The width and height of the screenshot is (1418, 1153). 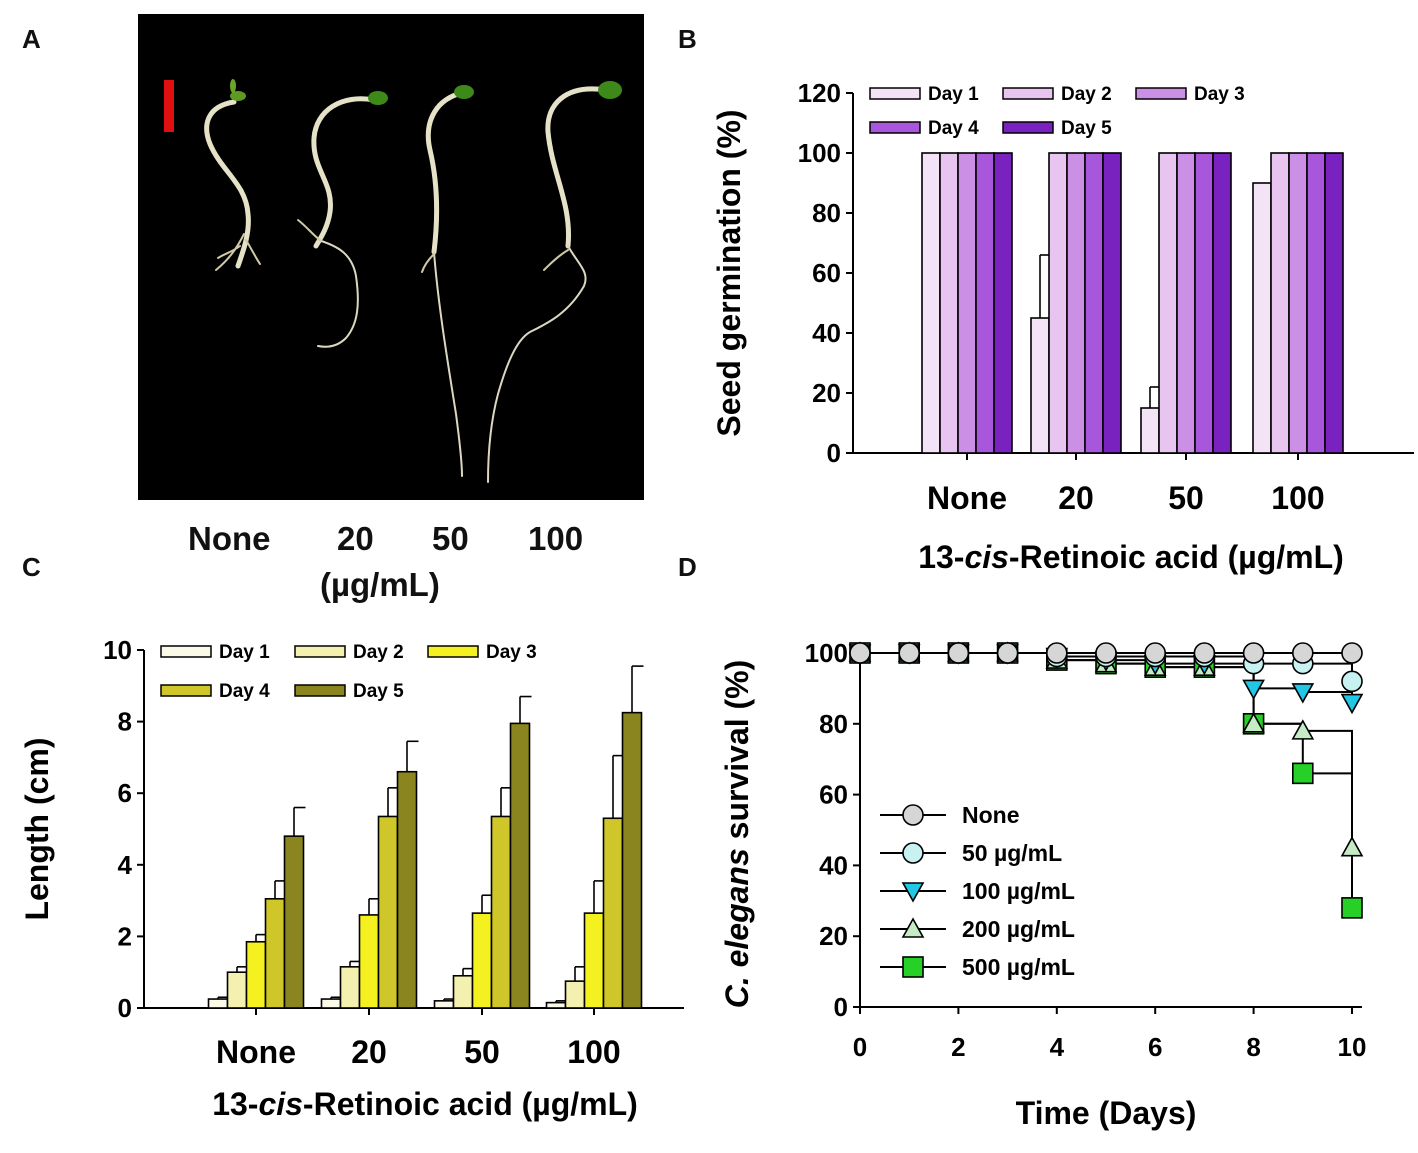 What do you see at coordinates (232, 175) in the screenshot?
I see `seedling-none` at bounding box center [232, 175].